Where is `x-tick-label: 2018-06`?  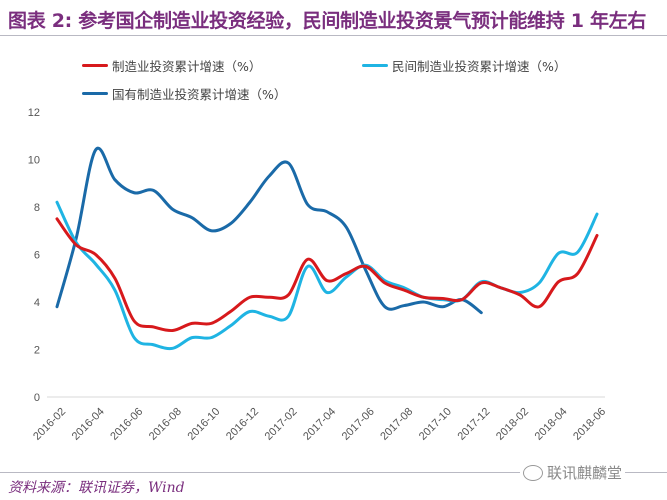
x-tick-label: 2018-06 is located at coordinates (589, 424).